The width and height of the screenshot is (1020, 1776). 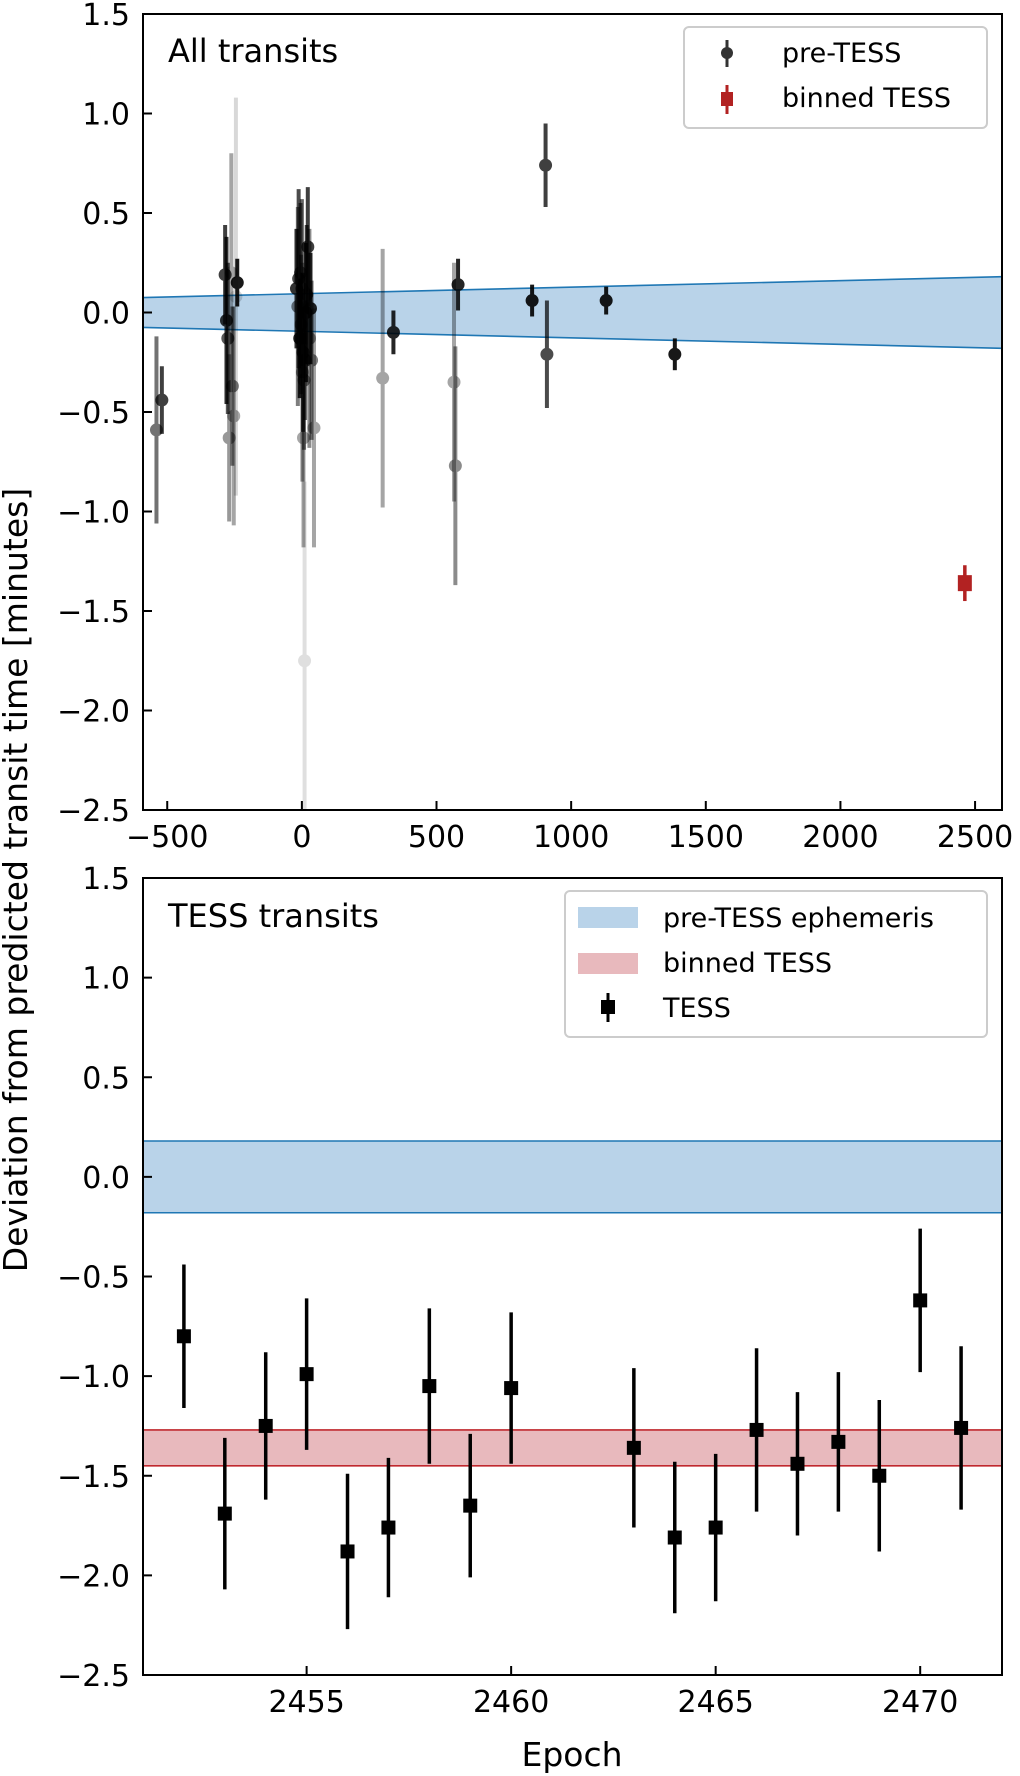 I want to click on legend-swatch-binned-tess, so click(x=608, y=963).